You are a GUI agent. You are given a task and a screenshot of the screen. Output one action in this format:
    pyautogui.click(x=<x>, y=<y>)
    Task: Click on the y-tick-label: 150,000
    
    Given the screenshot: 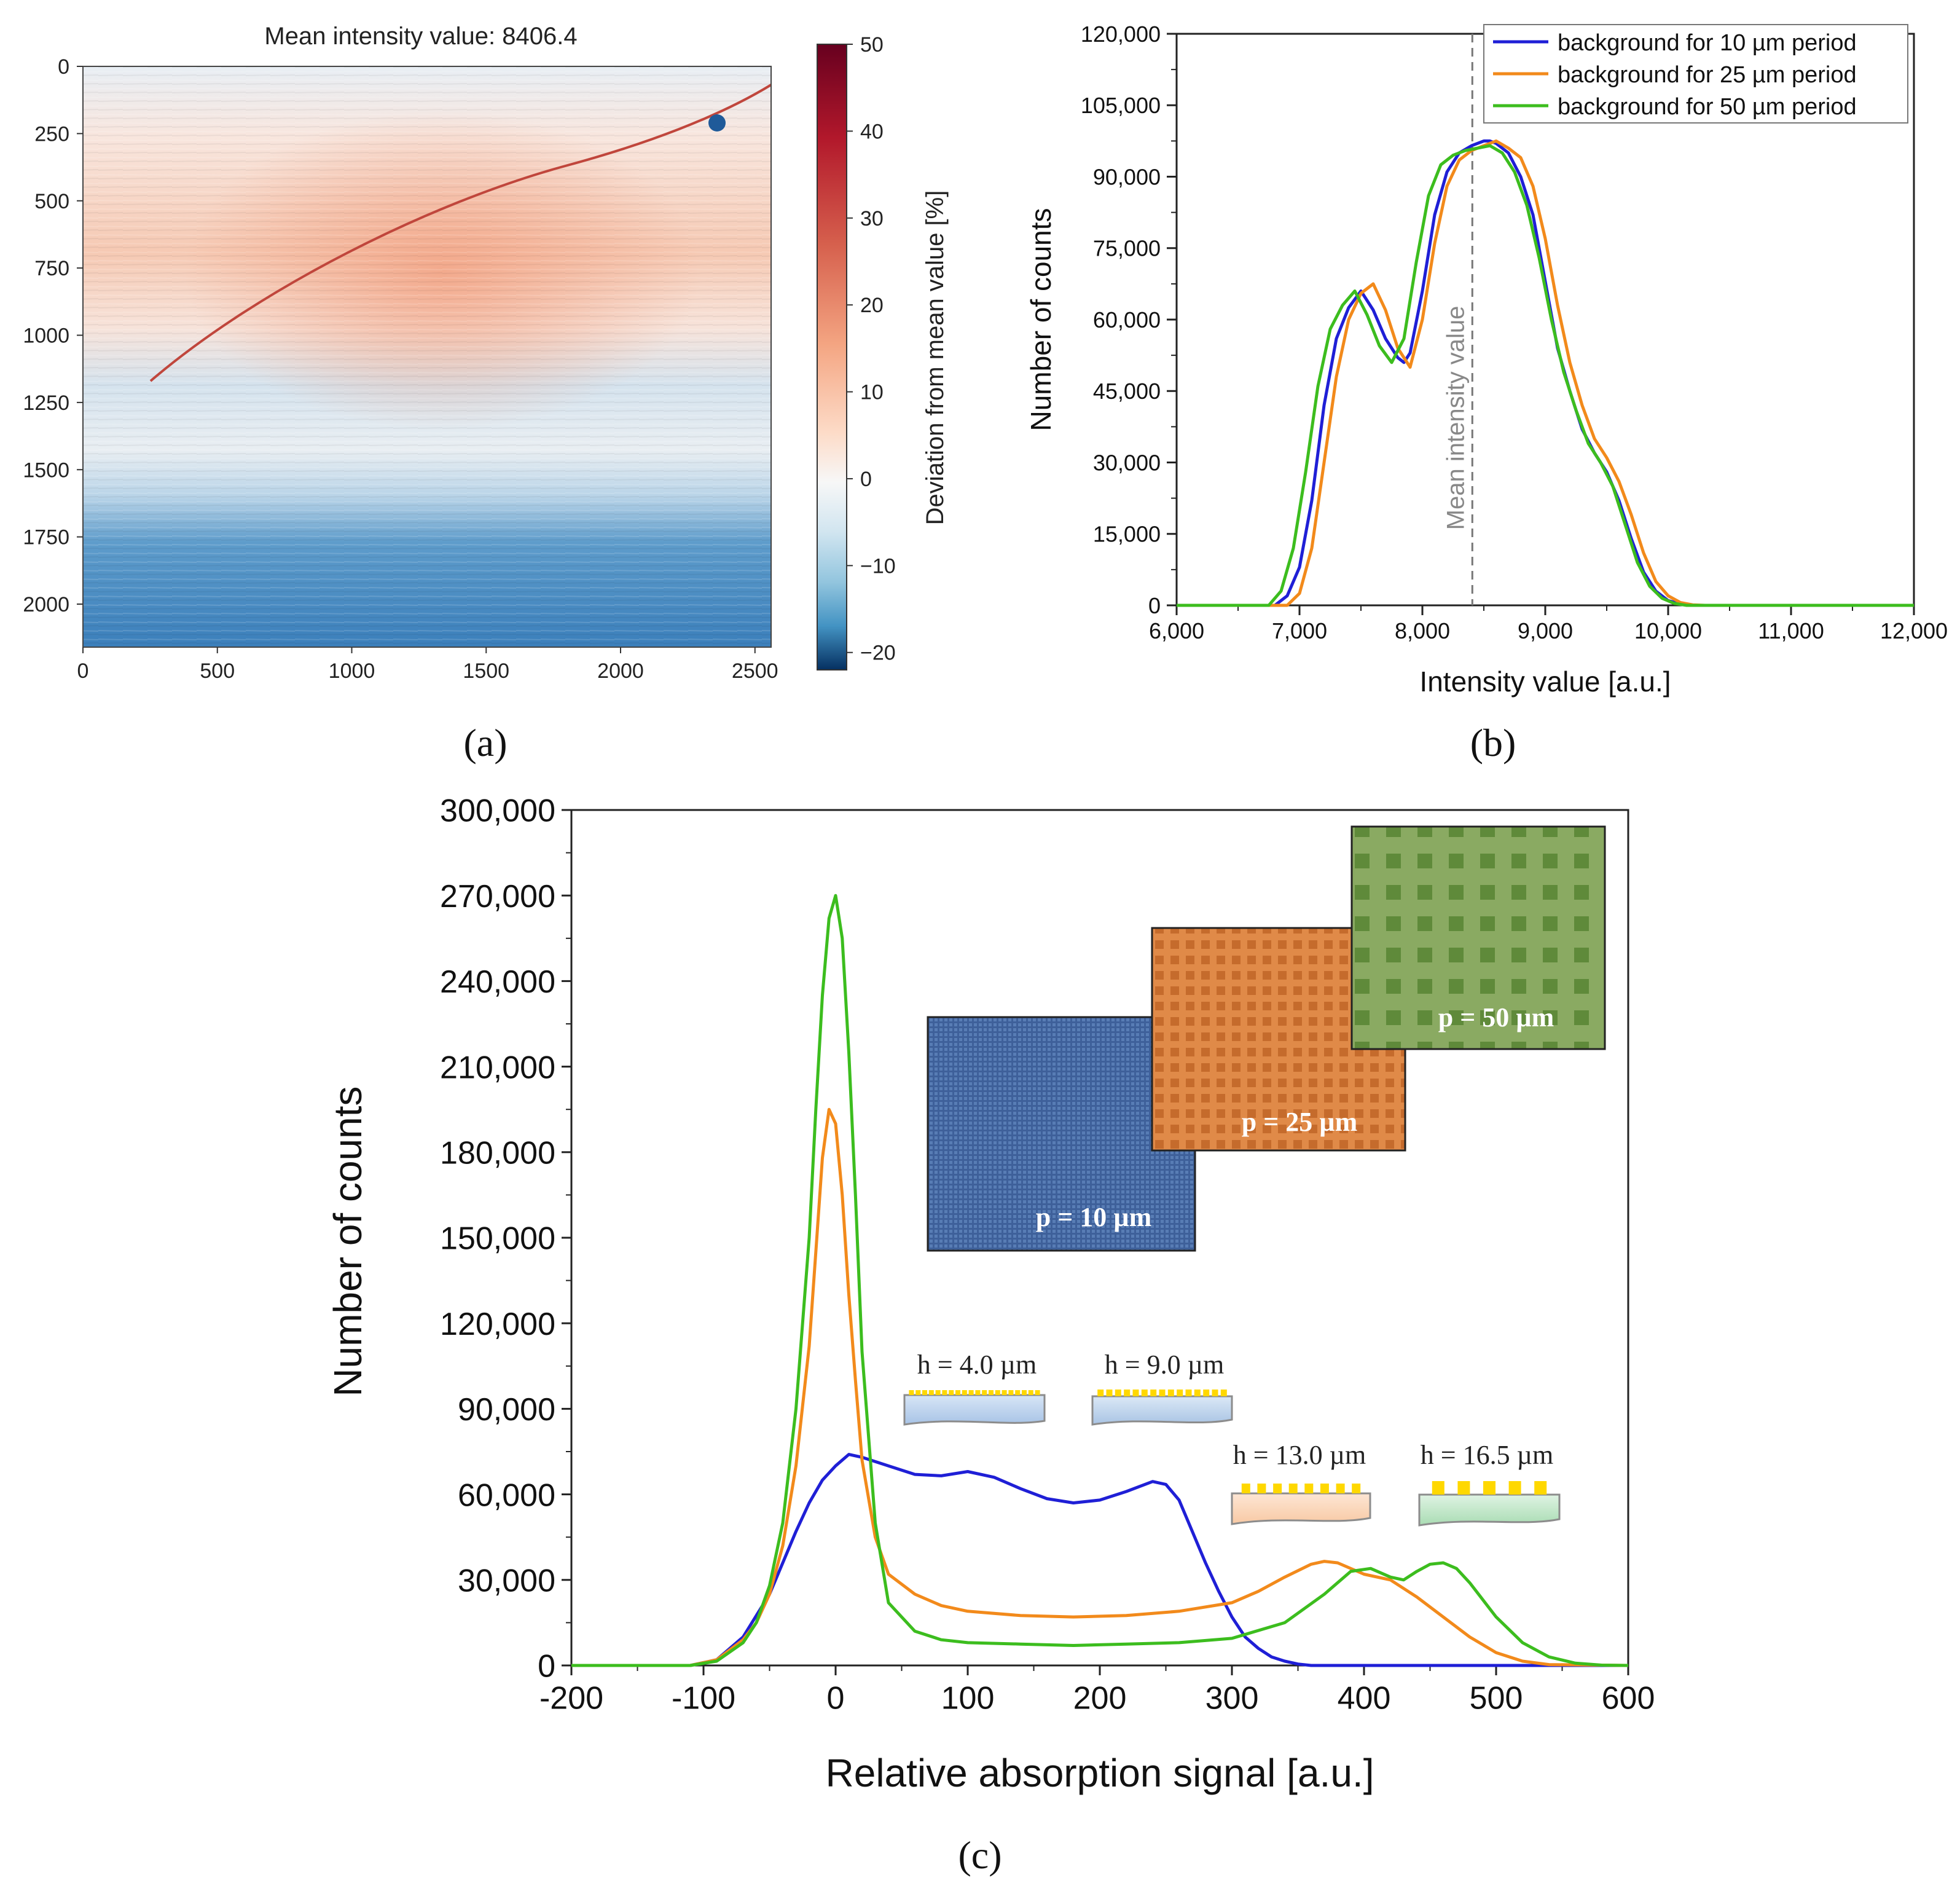 What is the action you would take?
    pyautogui.click(x=498, y=1239)
    